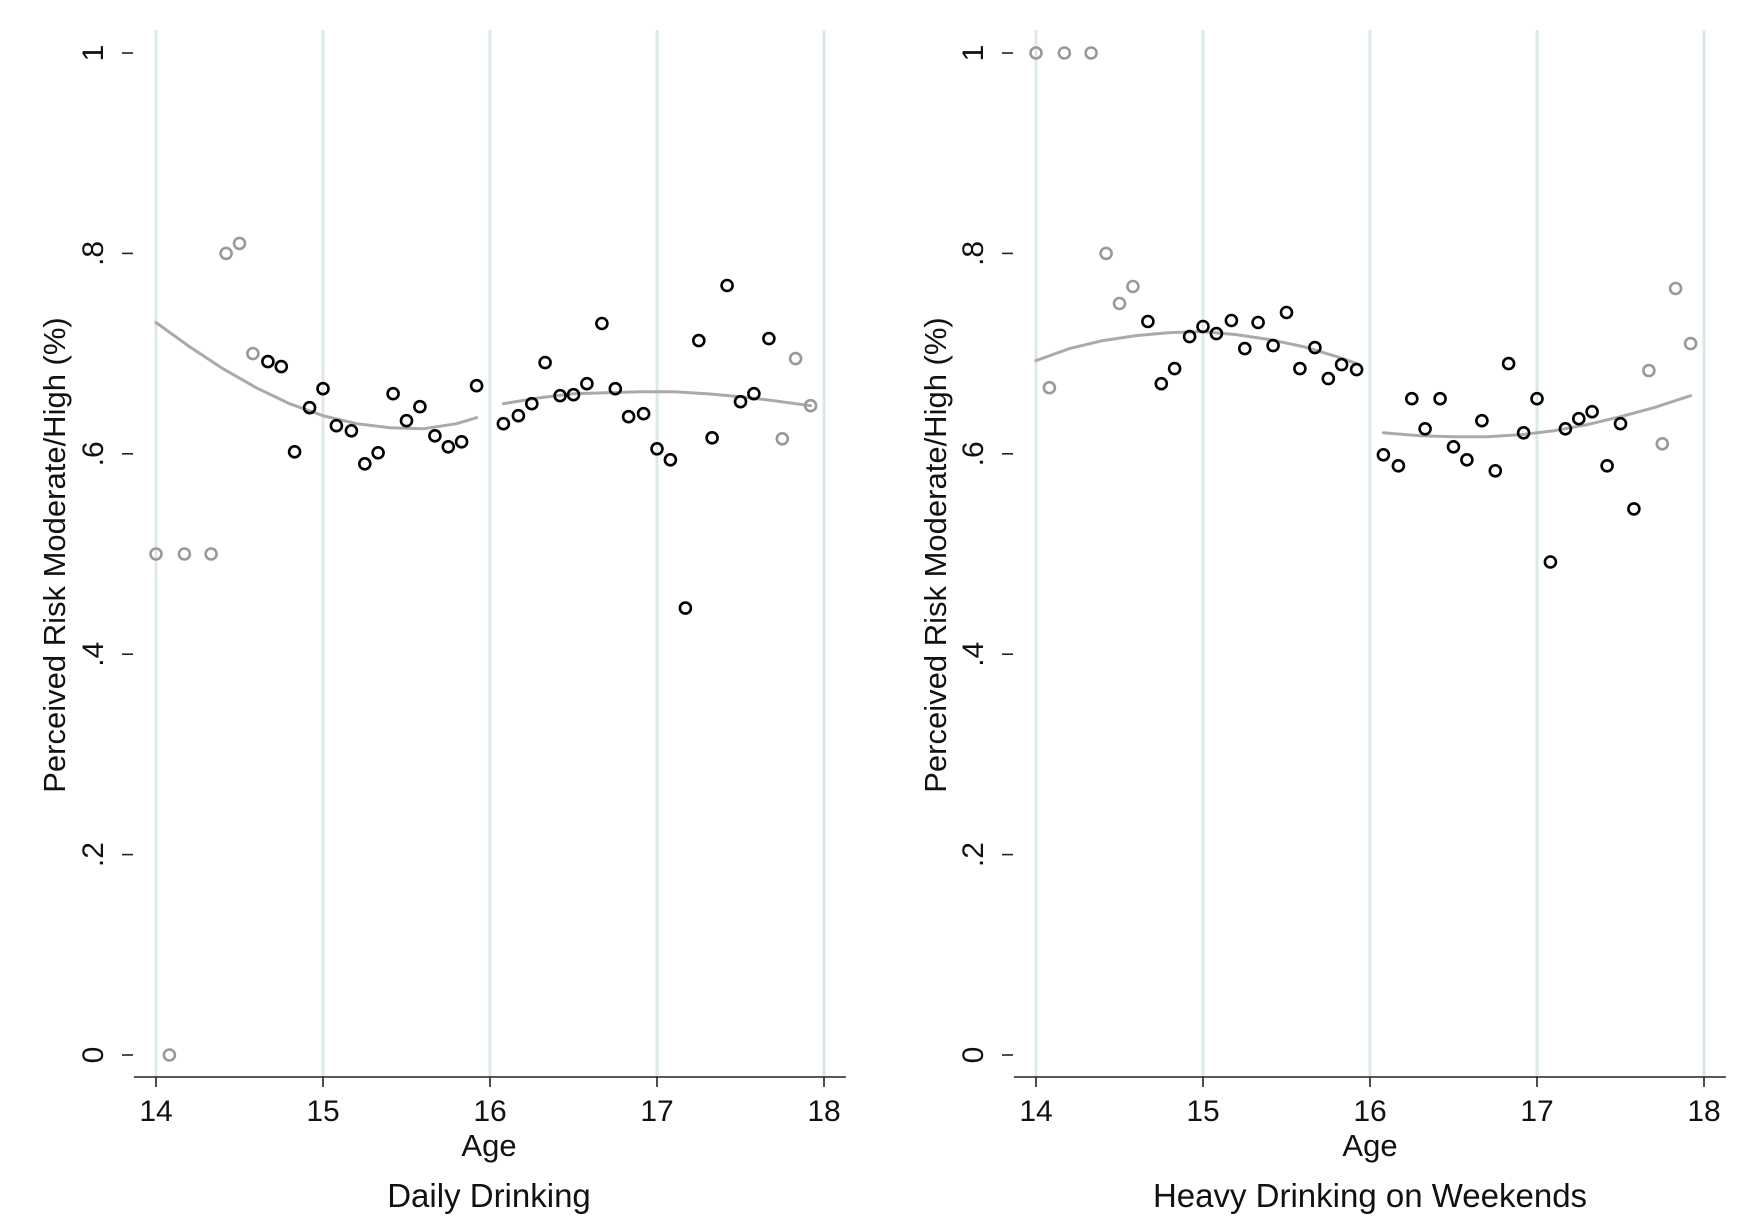  Describe the element at coordinates (1370, 1195) in the screenshot. I see `panel-title: Heavy Drinking on Weekends` at that location.